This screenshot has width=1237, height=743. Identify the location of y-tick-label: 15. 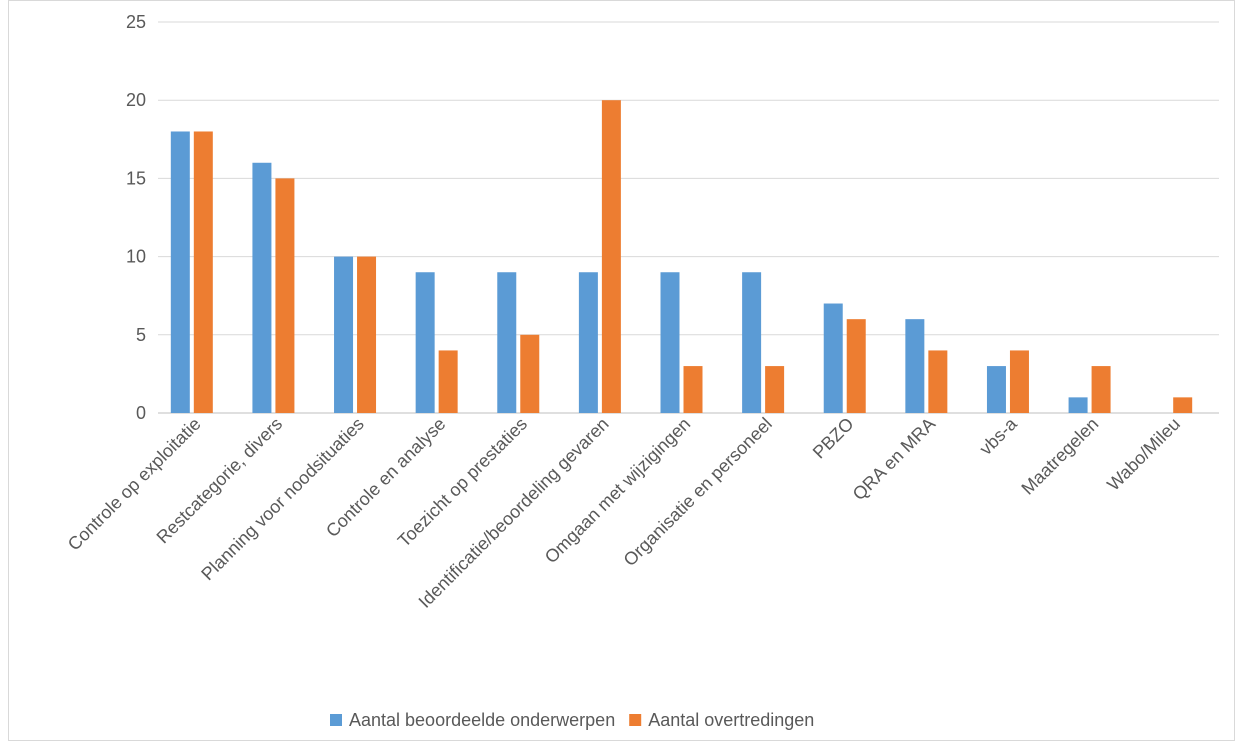
(136, 178).